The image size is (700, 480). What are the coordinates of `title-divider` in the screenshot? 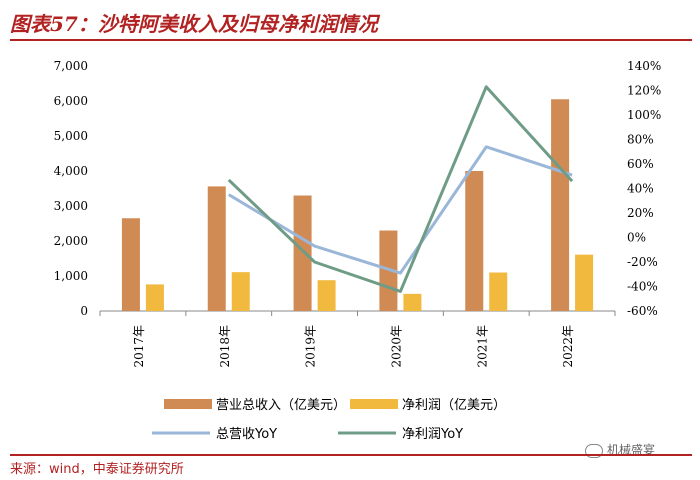 It's located at (351, 40).